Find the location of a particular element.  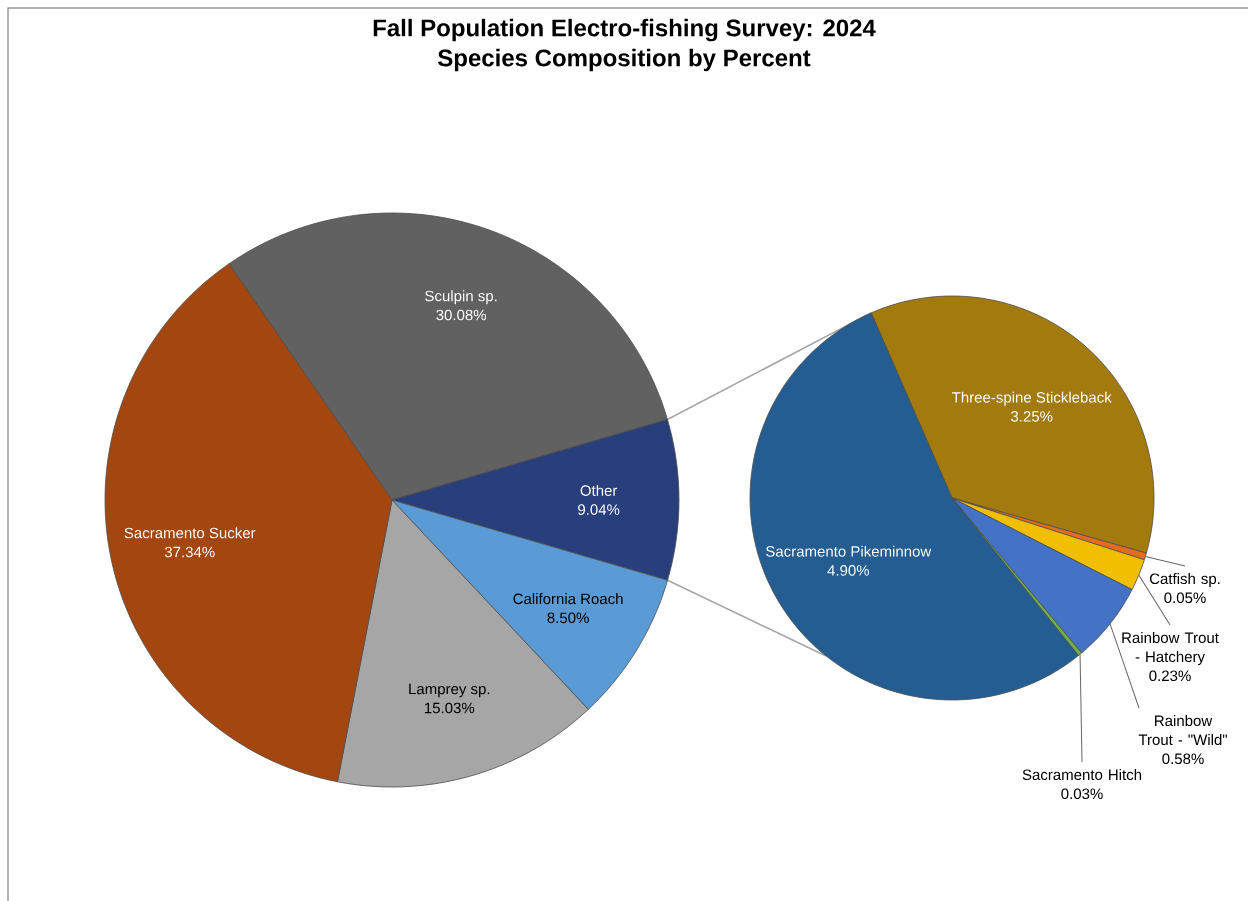

slice-label: Sacramento Hitch is located at coordinates (1082, 775).